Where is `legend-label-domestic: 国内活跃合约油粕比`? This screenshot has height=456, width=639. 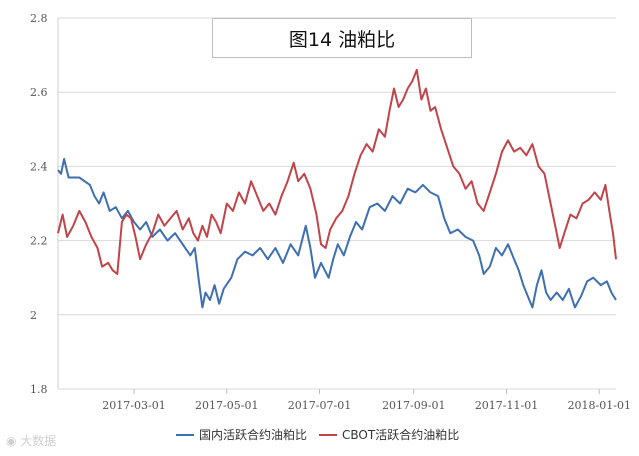 legend-label-domestic: 国内活跃合约油粕比 is located at coordinates (253, 435).